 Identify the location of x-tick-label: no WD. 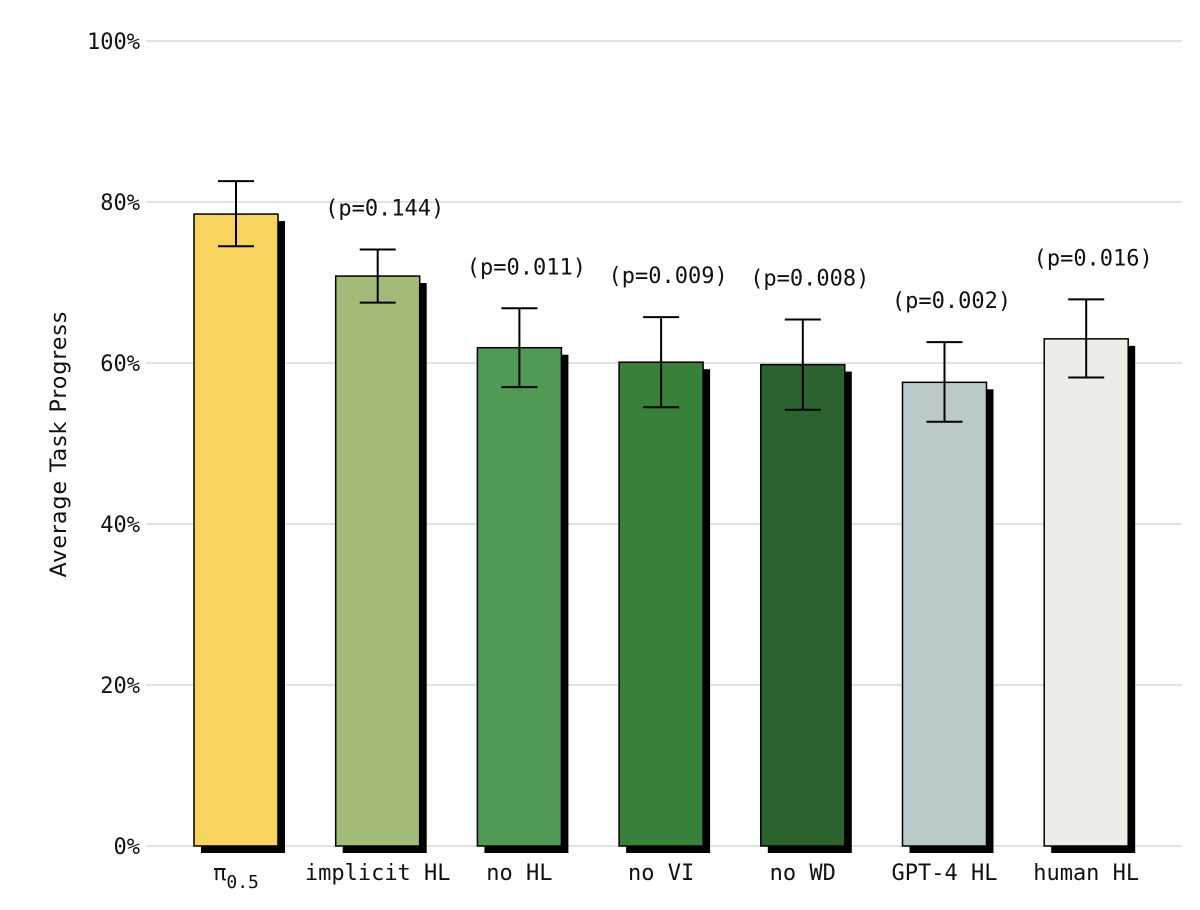
(803, 873).